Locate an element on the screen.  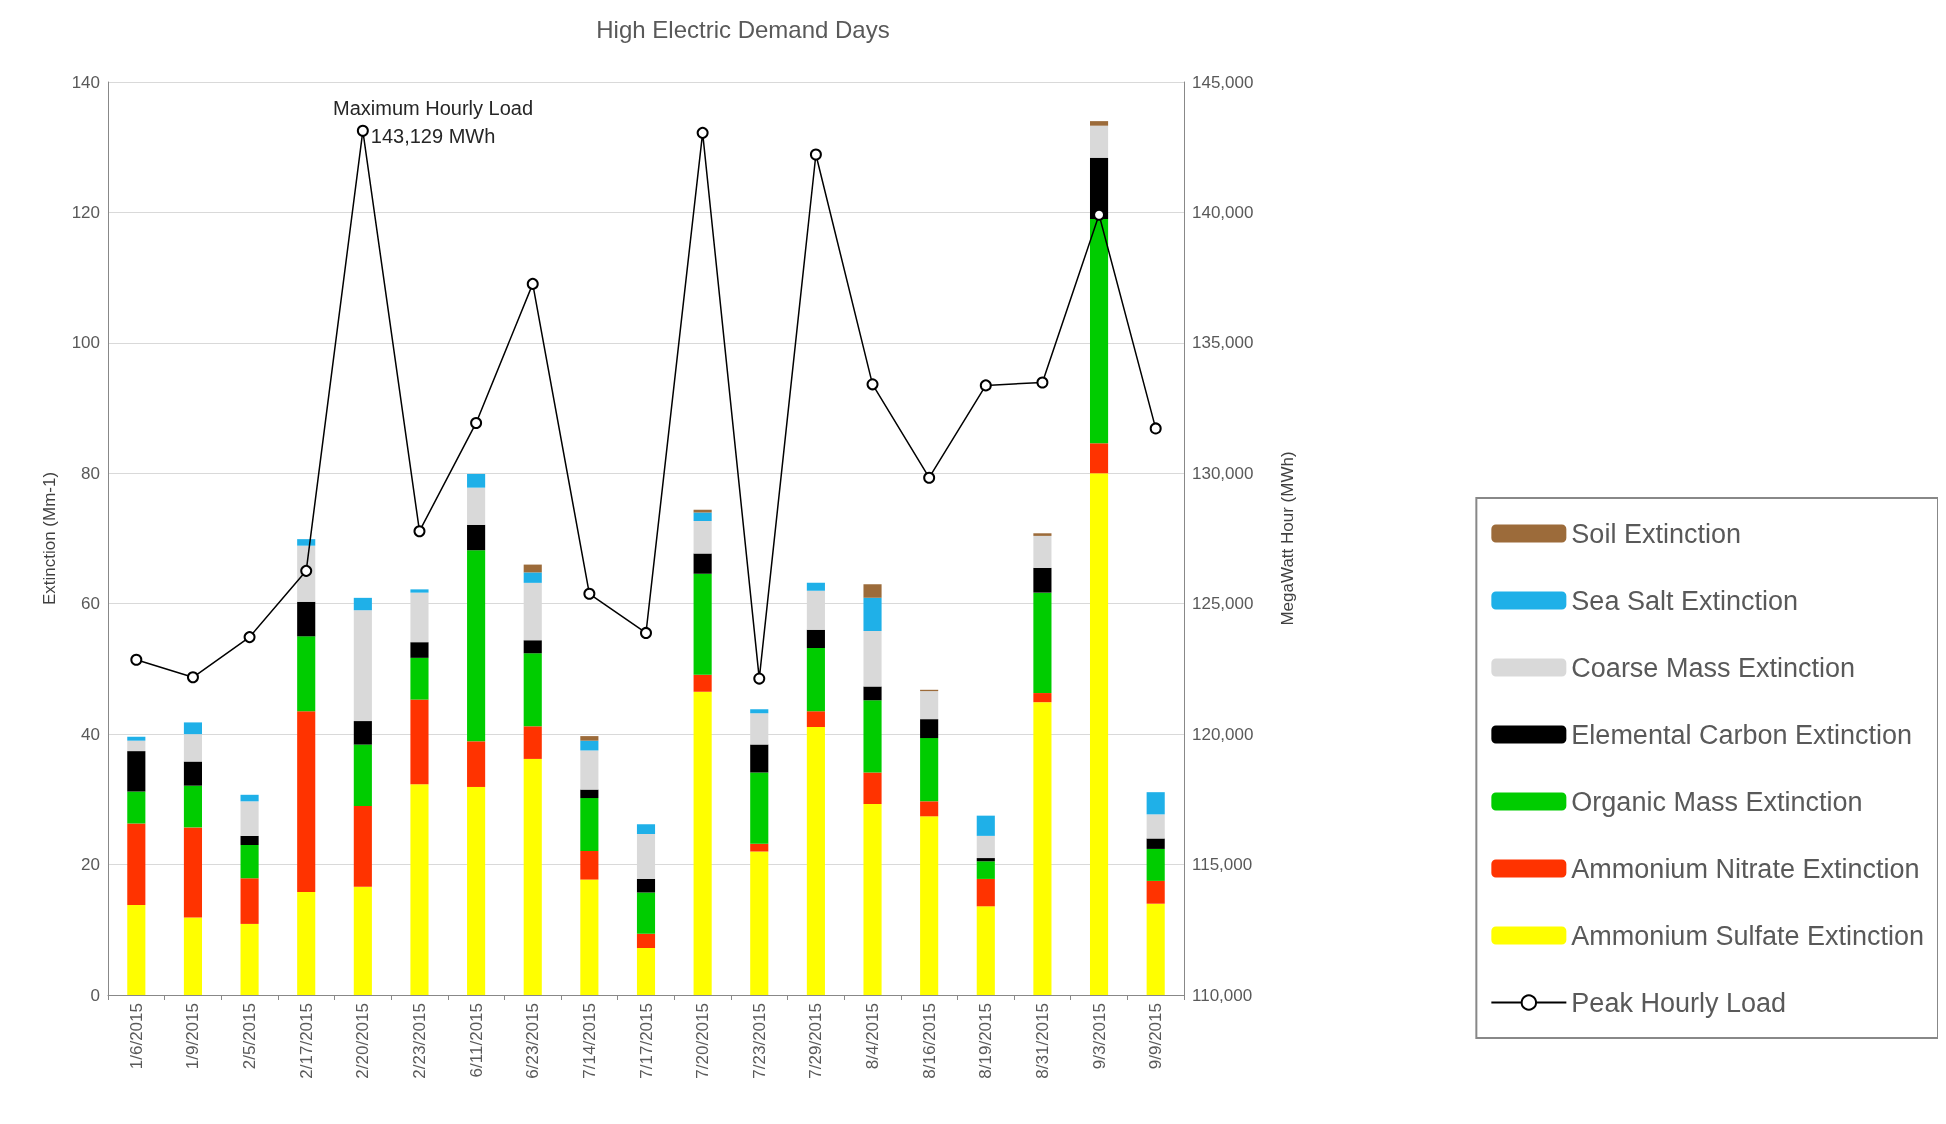
x-tick-label: 7/23/2015 is located at coordinates (759, 1041).